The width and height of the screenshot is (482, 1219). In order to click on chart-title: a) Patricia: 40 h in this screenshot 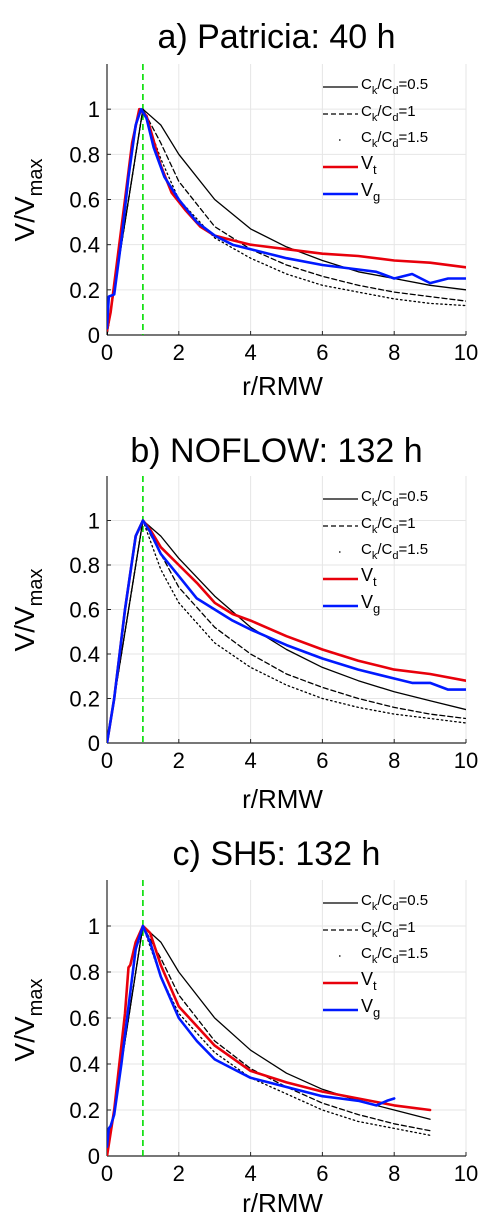, I will do `click(276, 37)`.